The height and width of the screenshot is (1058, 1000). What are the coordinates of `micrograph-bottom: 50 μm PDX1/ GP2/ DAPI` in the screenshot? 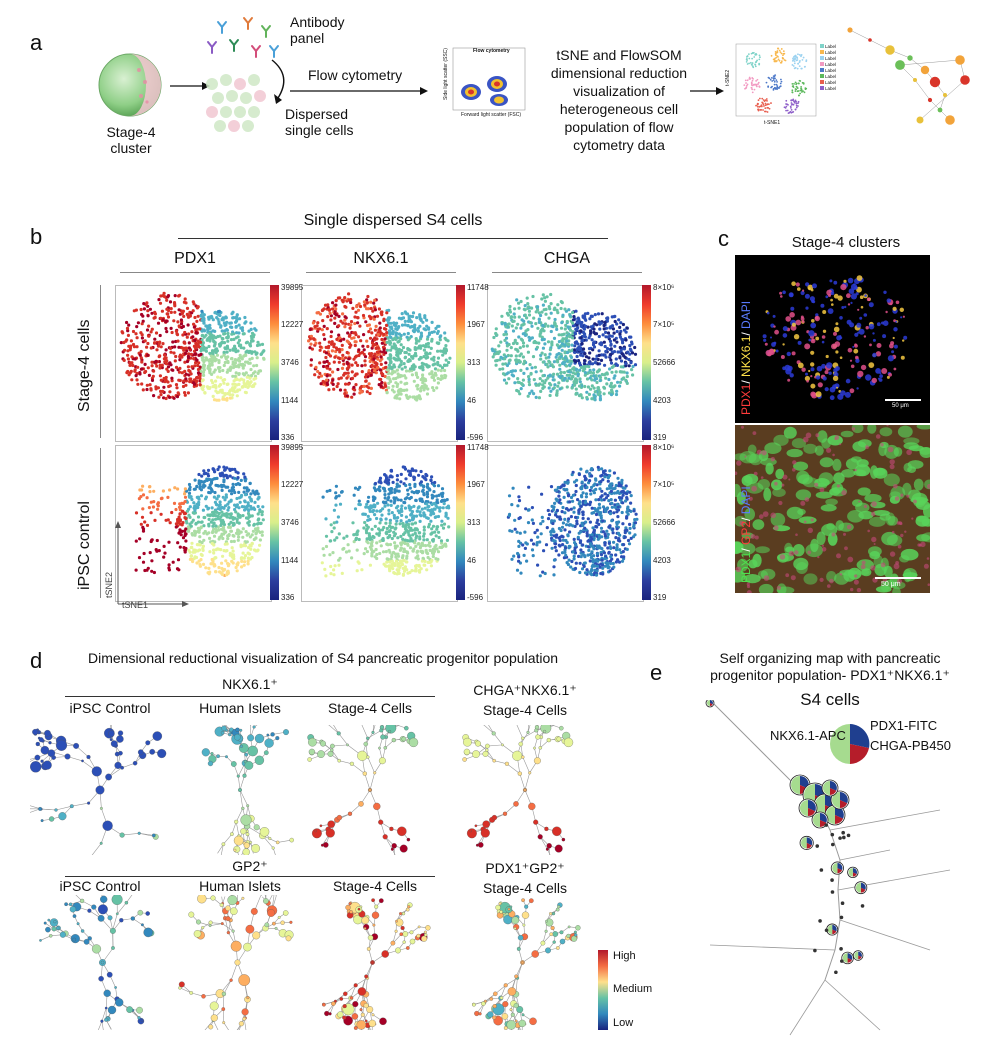 It's located at (832, 509).